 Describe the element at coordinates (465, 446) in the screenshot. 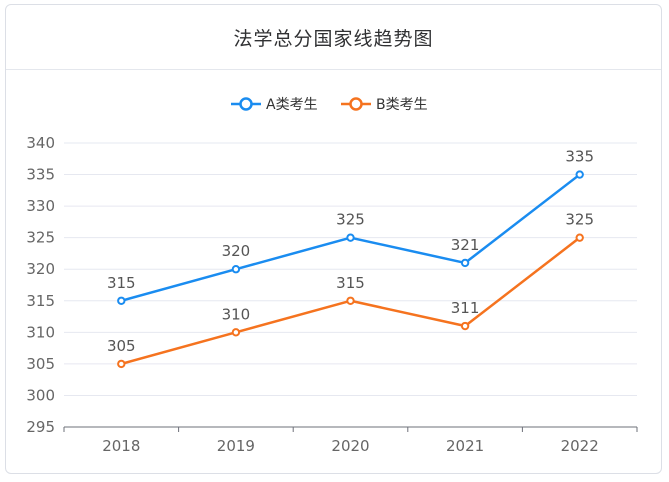

I see `x-tick-label: 2021` at that location.